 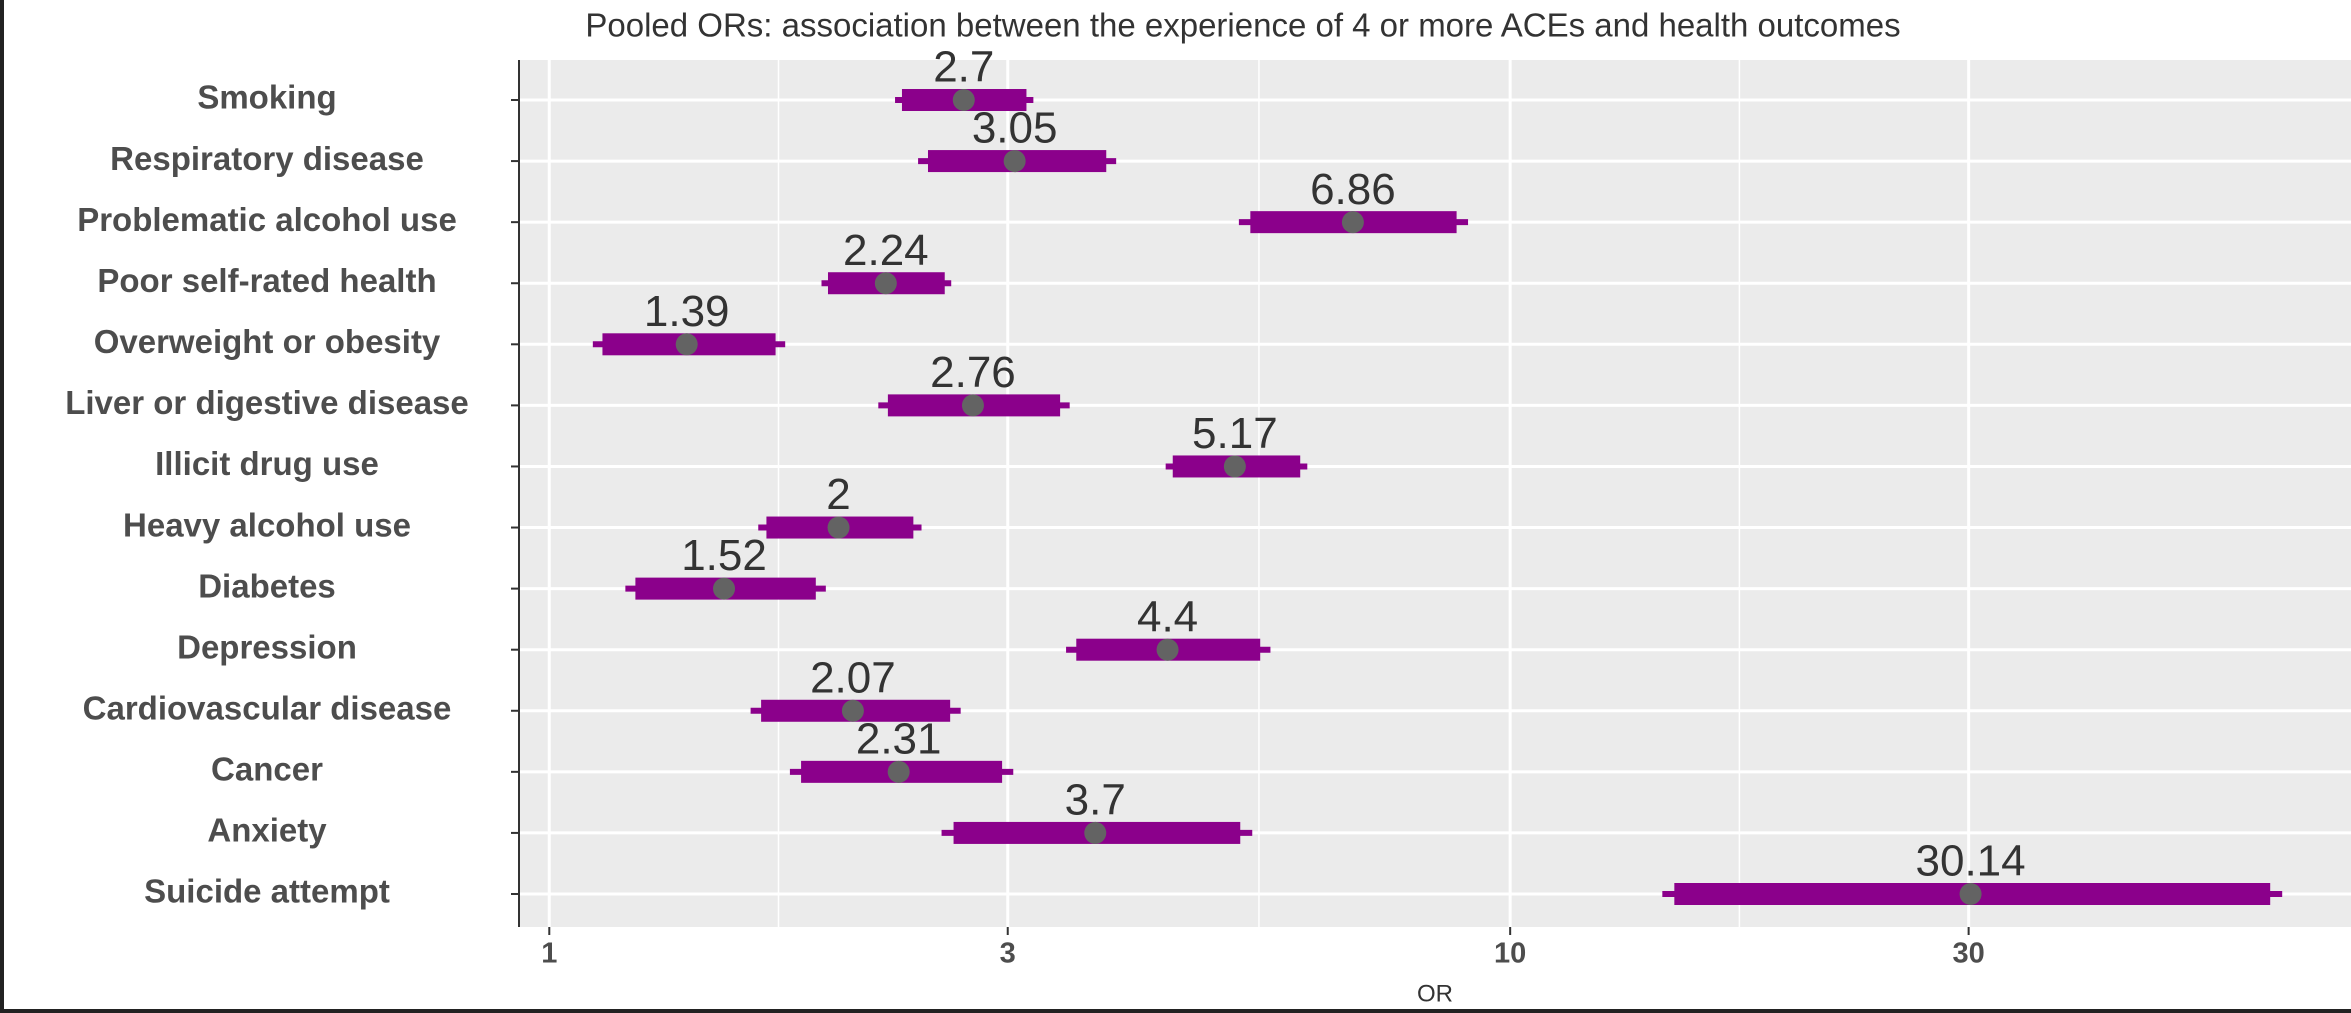 What do you see at coordinates (1968, 954) in the screenshot?
I see `x-tick-label: 30` at bounding box center [1968, 954].